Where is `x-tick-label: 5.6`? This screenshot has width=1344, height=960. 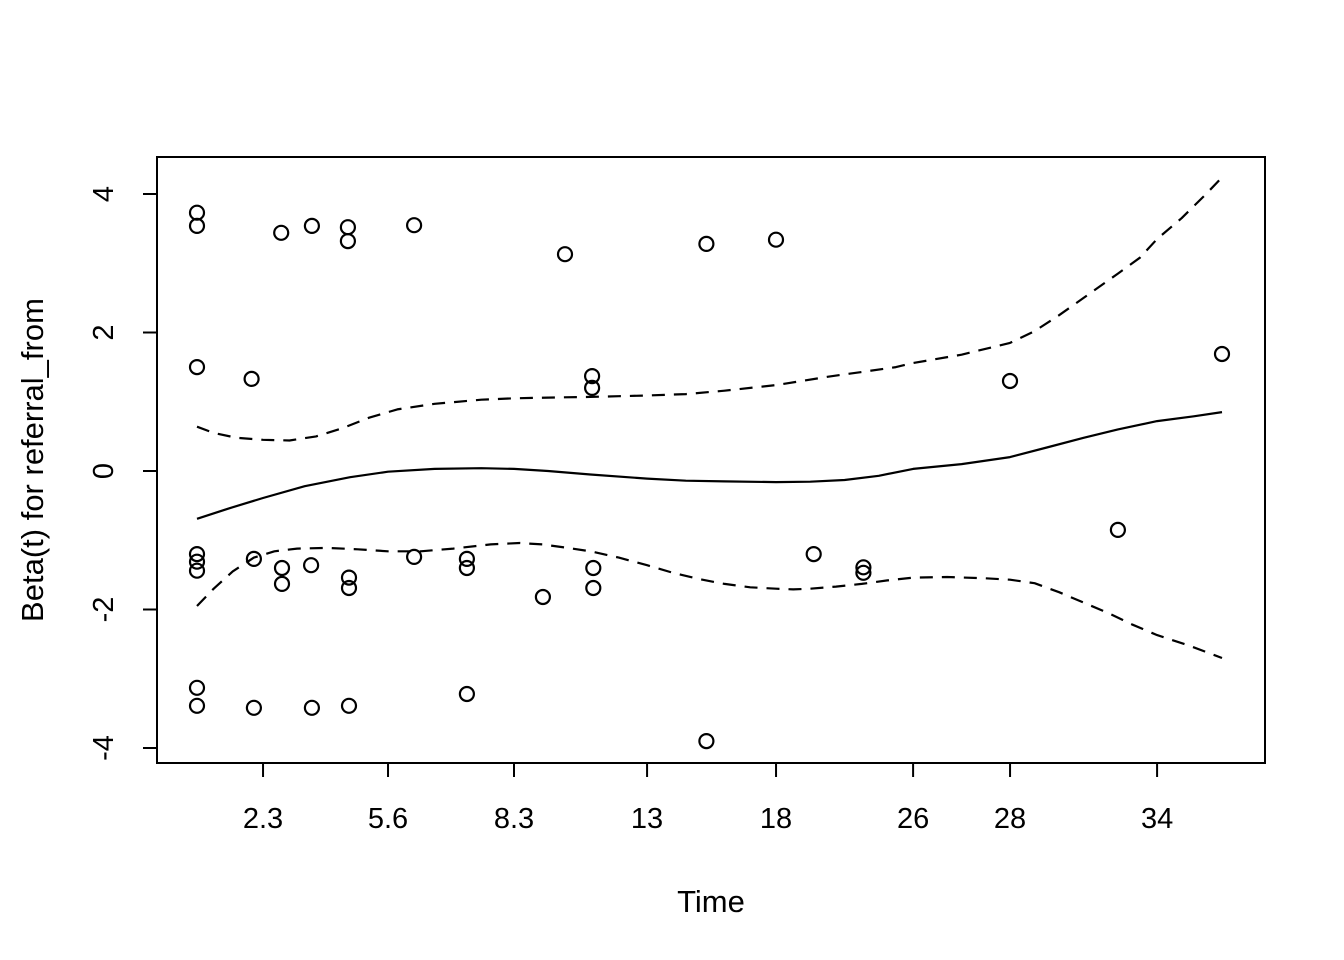
x-tick-label: 5.6 is located at coordinates (388, 819).